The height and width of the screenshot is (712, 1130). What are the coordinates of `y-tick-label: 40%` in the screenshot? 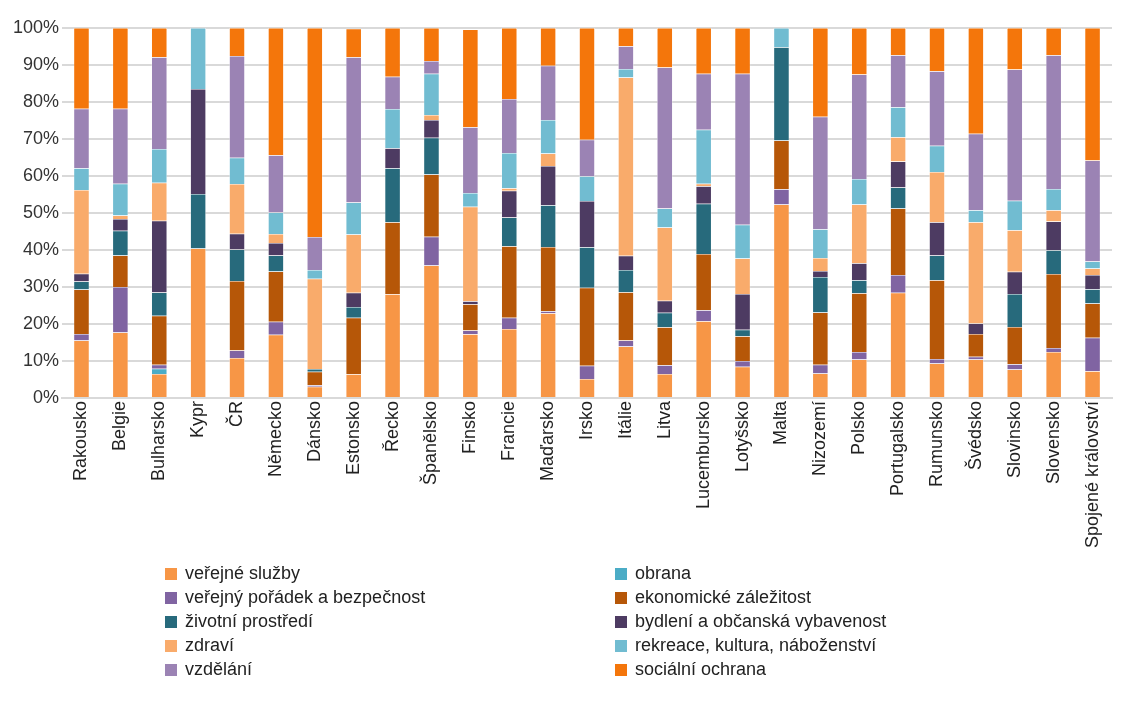 It's located at (41, 248).